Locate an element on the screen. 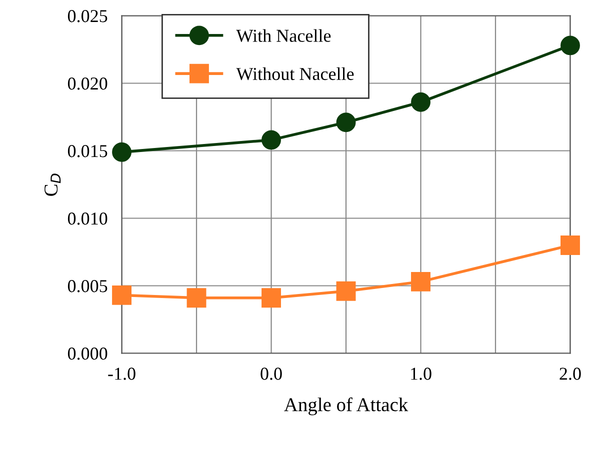  x-tick-label: -1.0 is located at coordinates (122, 374).